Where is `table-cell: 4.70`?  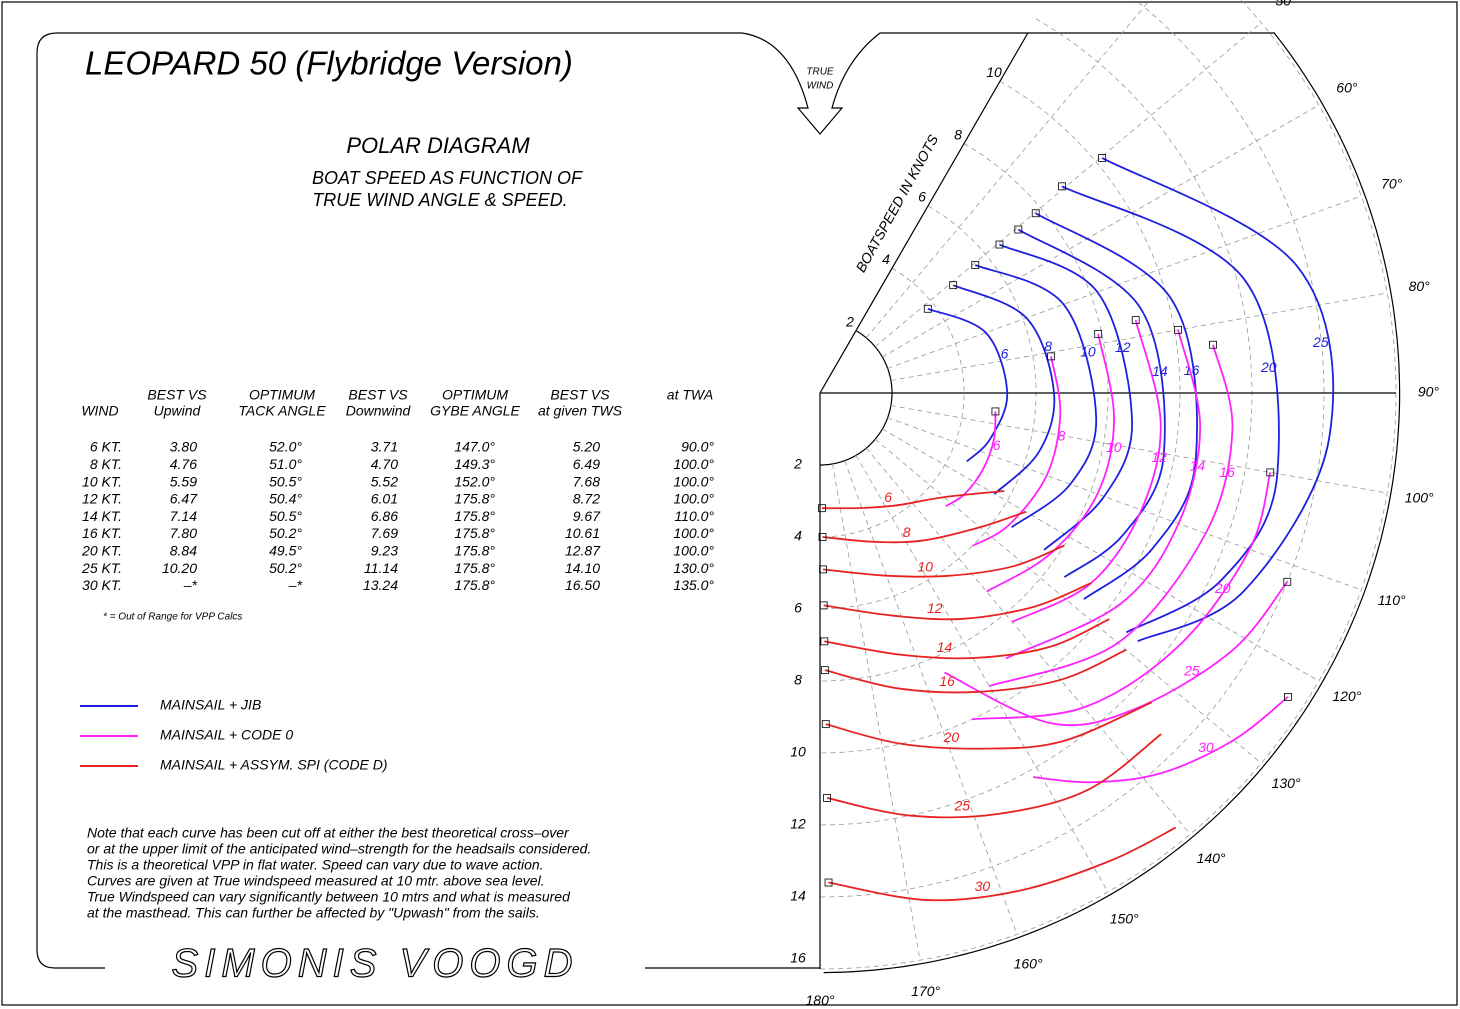
table-cell: 4.70 is located at coordinates (384, 464).